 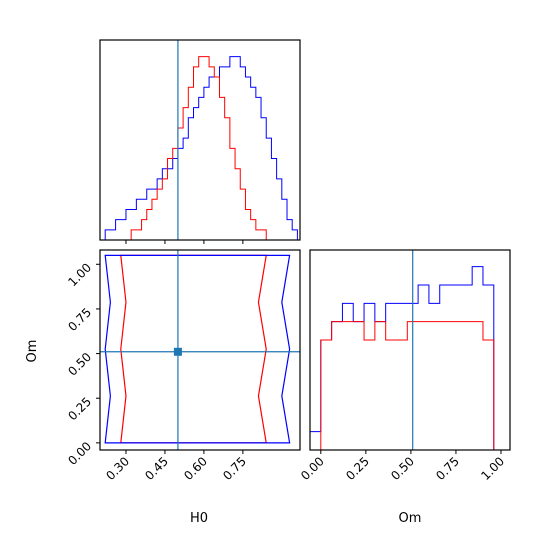 I want to click on hist-om-xtick-label-1: 0.25, so click(x=357, y=468).